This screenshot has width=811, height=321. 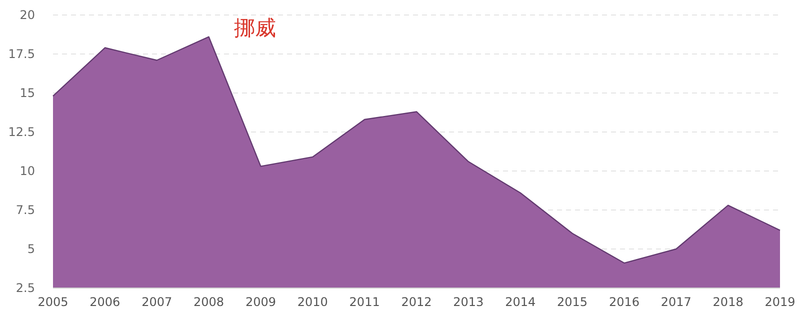 I want to click on x-tick-label: 2015, so click(x=572, y=302).